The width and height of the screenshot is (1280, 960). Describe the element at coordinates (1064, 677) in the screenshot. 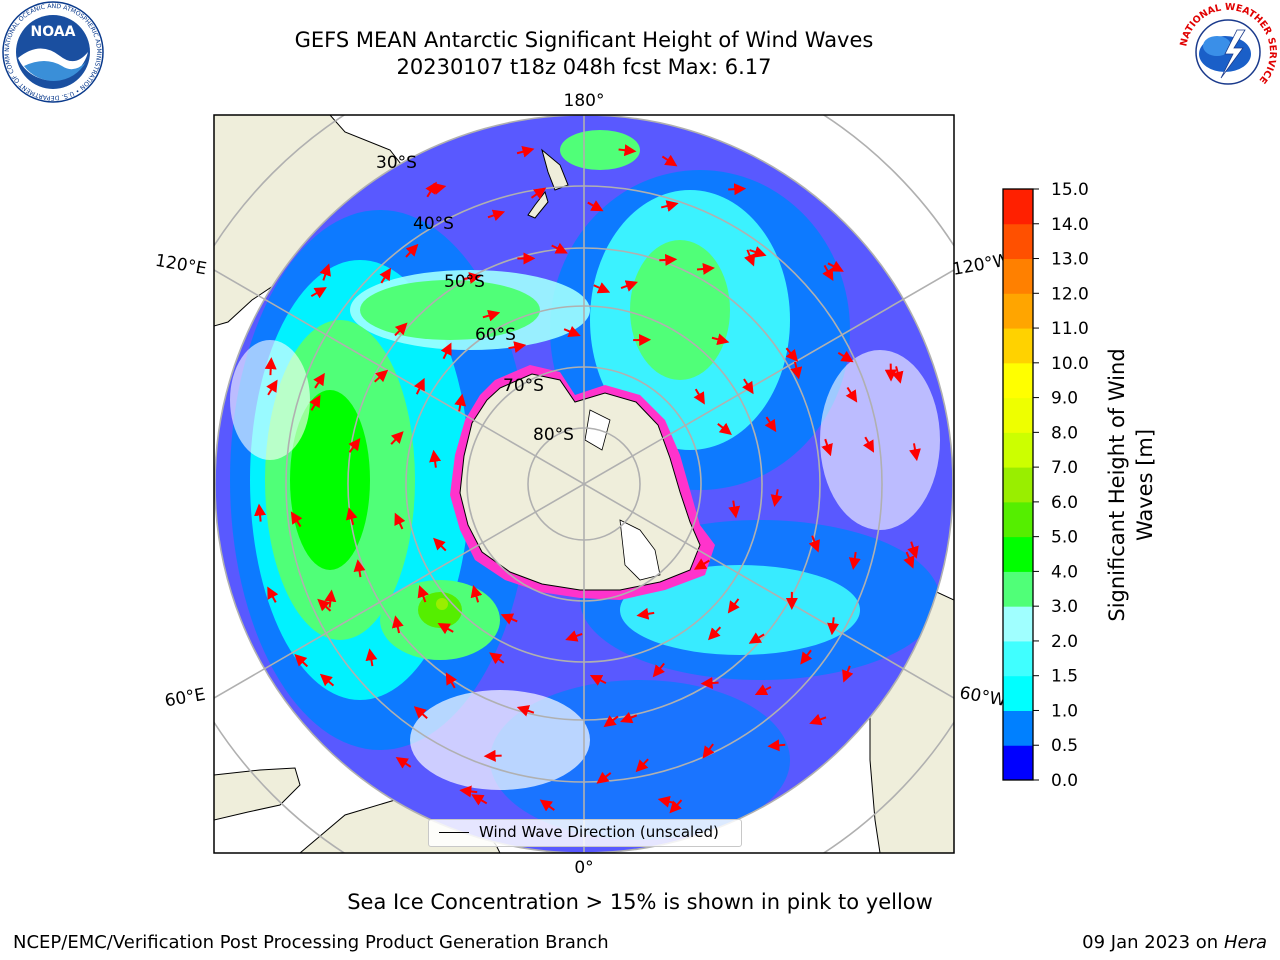

I see `colorbar-tick-label: 1.5` at that location.